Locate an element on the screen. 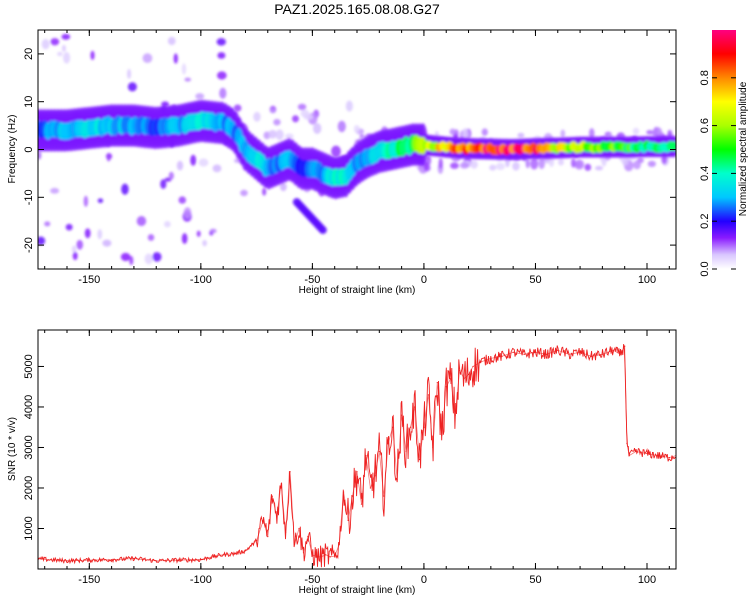  snr-x-tick-label: 50 is located at coordinates (535, 580).